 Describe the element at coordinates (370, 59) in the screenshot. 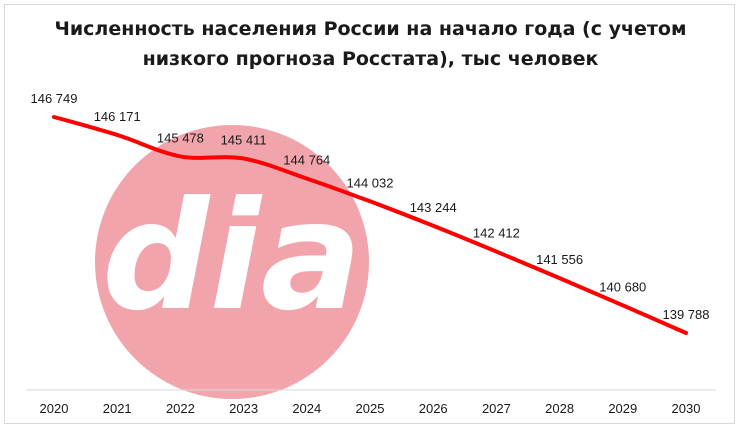

I see `chart-title-line-2: низкого прогноза Росстата), тыс человек` at that location.